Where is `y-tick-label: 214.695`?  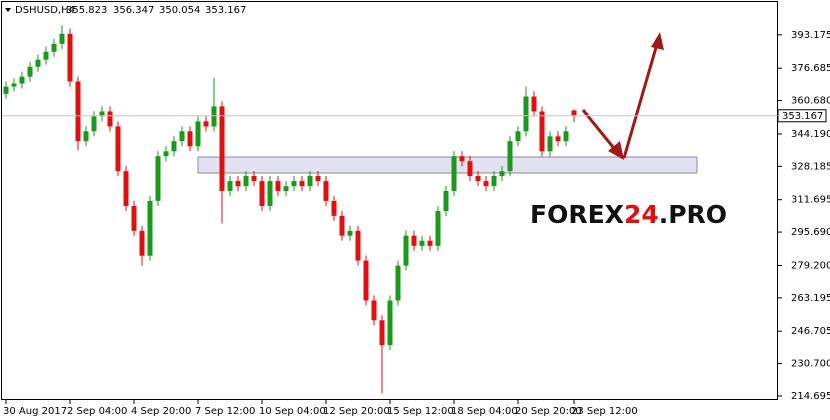 y-tick-label: 214.695 is located at coordinates (810, 396).